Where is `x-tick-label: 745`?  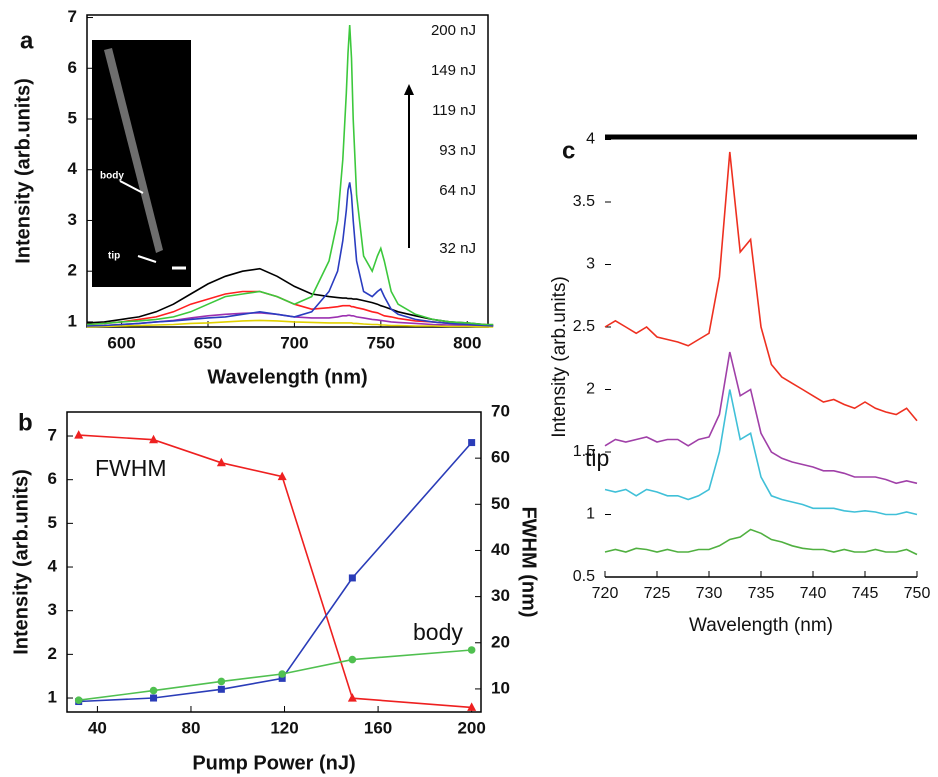 x-tick-label: 745 is located at coordinates (865, 593).